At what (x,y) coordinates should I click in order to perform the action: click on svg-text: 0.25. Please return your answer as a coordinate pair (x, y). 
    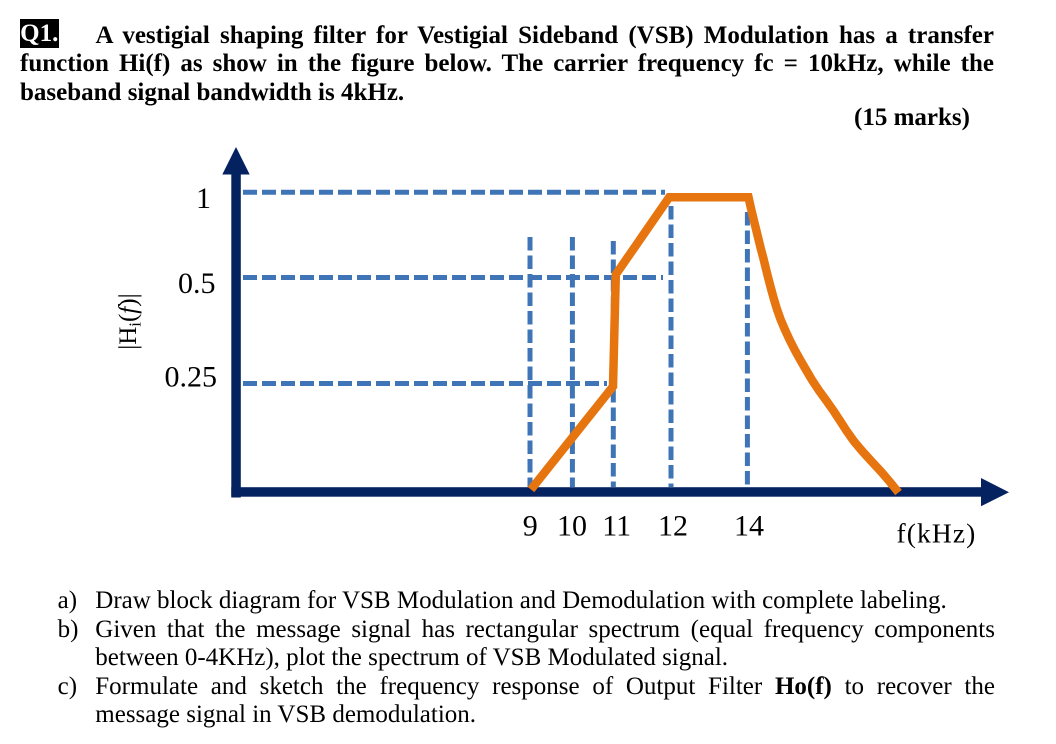
    Looking at the image, I should click on (191, 377).